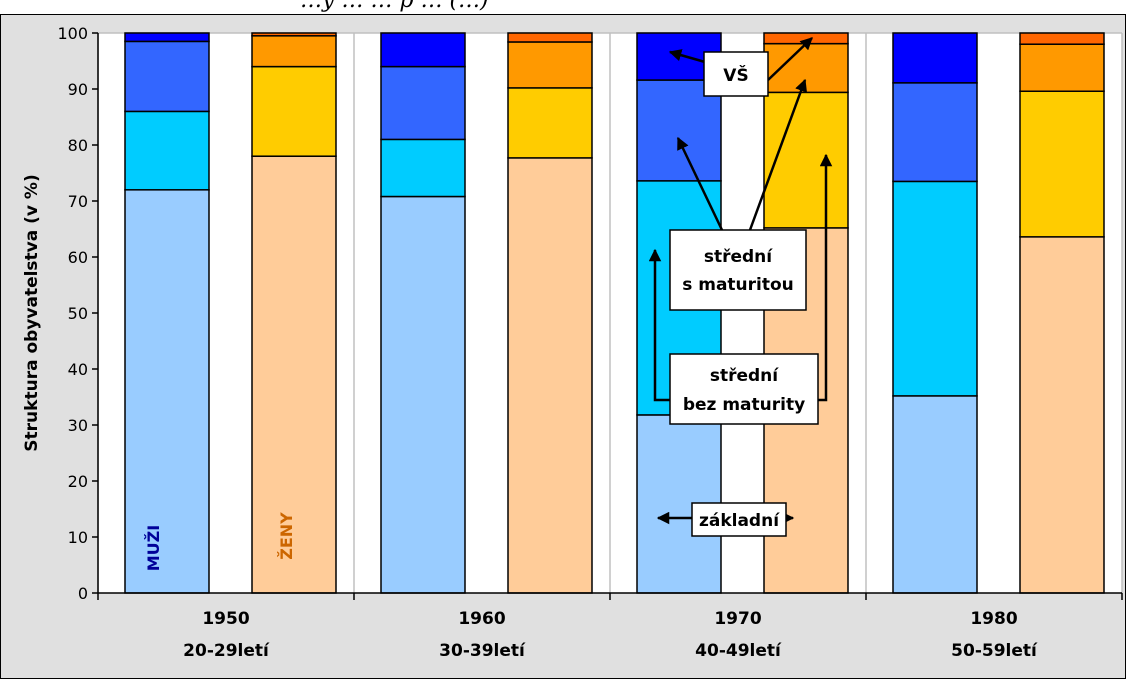 Image resolution: width=1128 pixels, height=680 pixels. I want to click on arrow-bez-maturity-men, so click(659, 325).